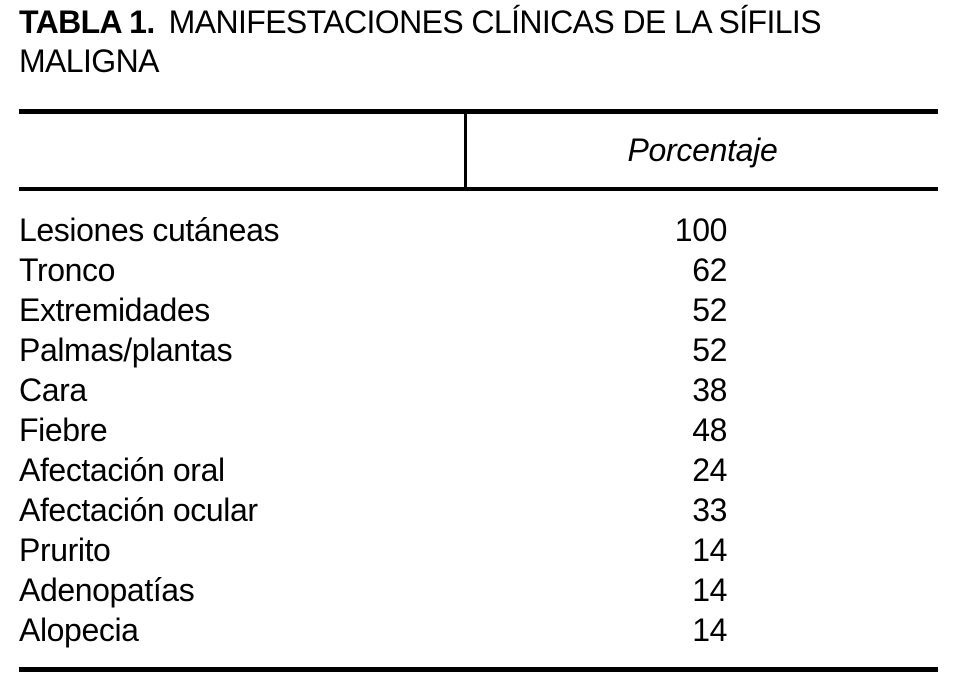  What do you see at coordinates (63, 429) in the screenshot?
I see `row-label: Fiebre` at bounding box center [63, 429].